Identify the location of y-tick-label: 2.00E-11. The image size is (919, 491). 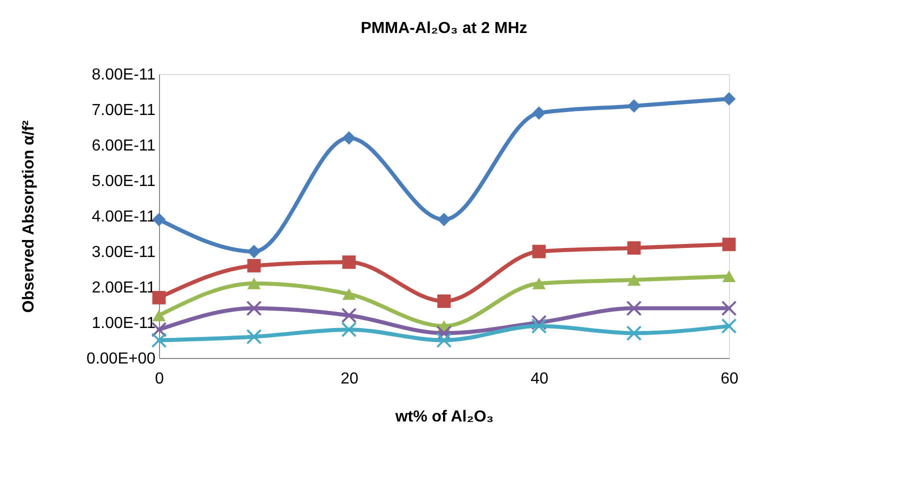
(124, 288).